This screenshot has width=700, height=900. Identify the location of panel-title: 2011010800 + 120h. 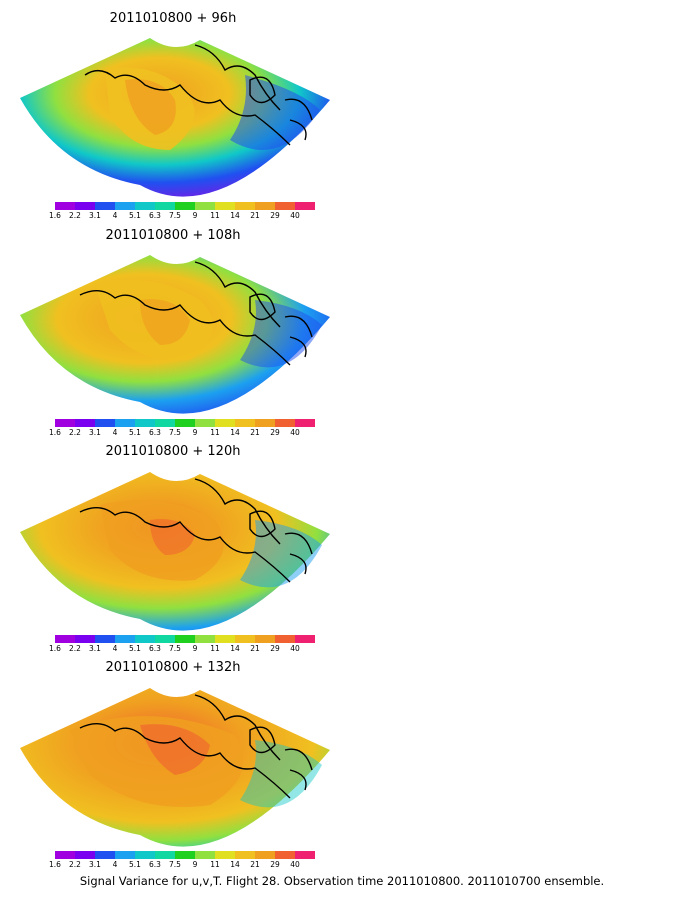
(173, 451).